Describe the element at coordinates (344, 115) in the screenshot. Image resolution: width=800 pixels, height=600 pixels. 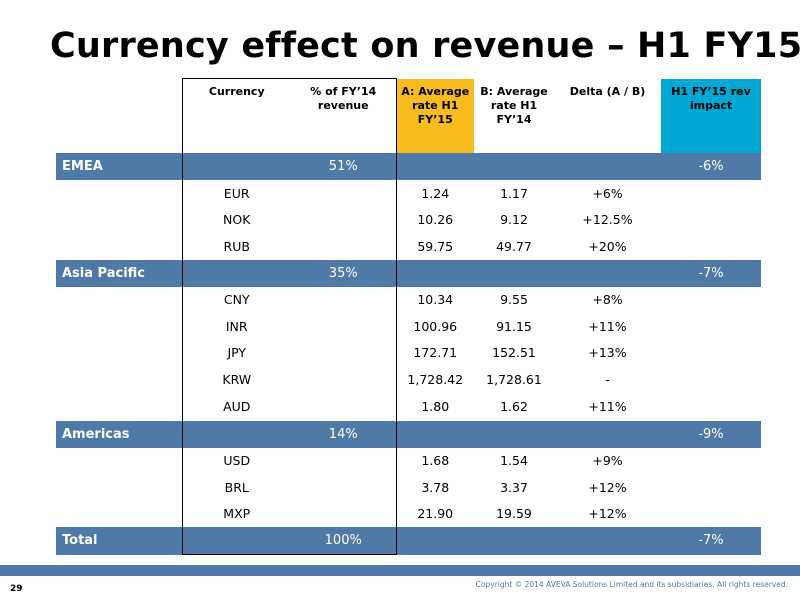
I see `header-pct-fy14: % of FY’14 revenue` at that location.